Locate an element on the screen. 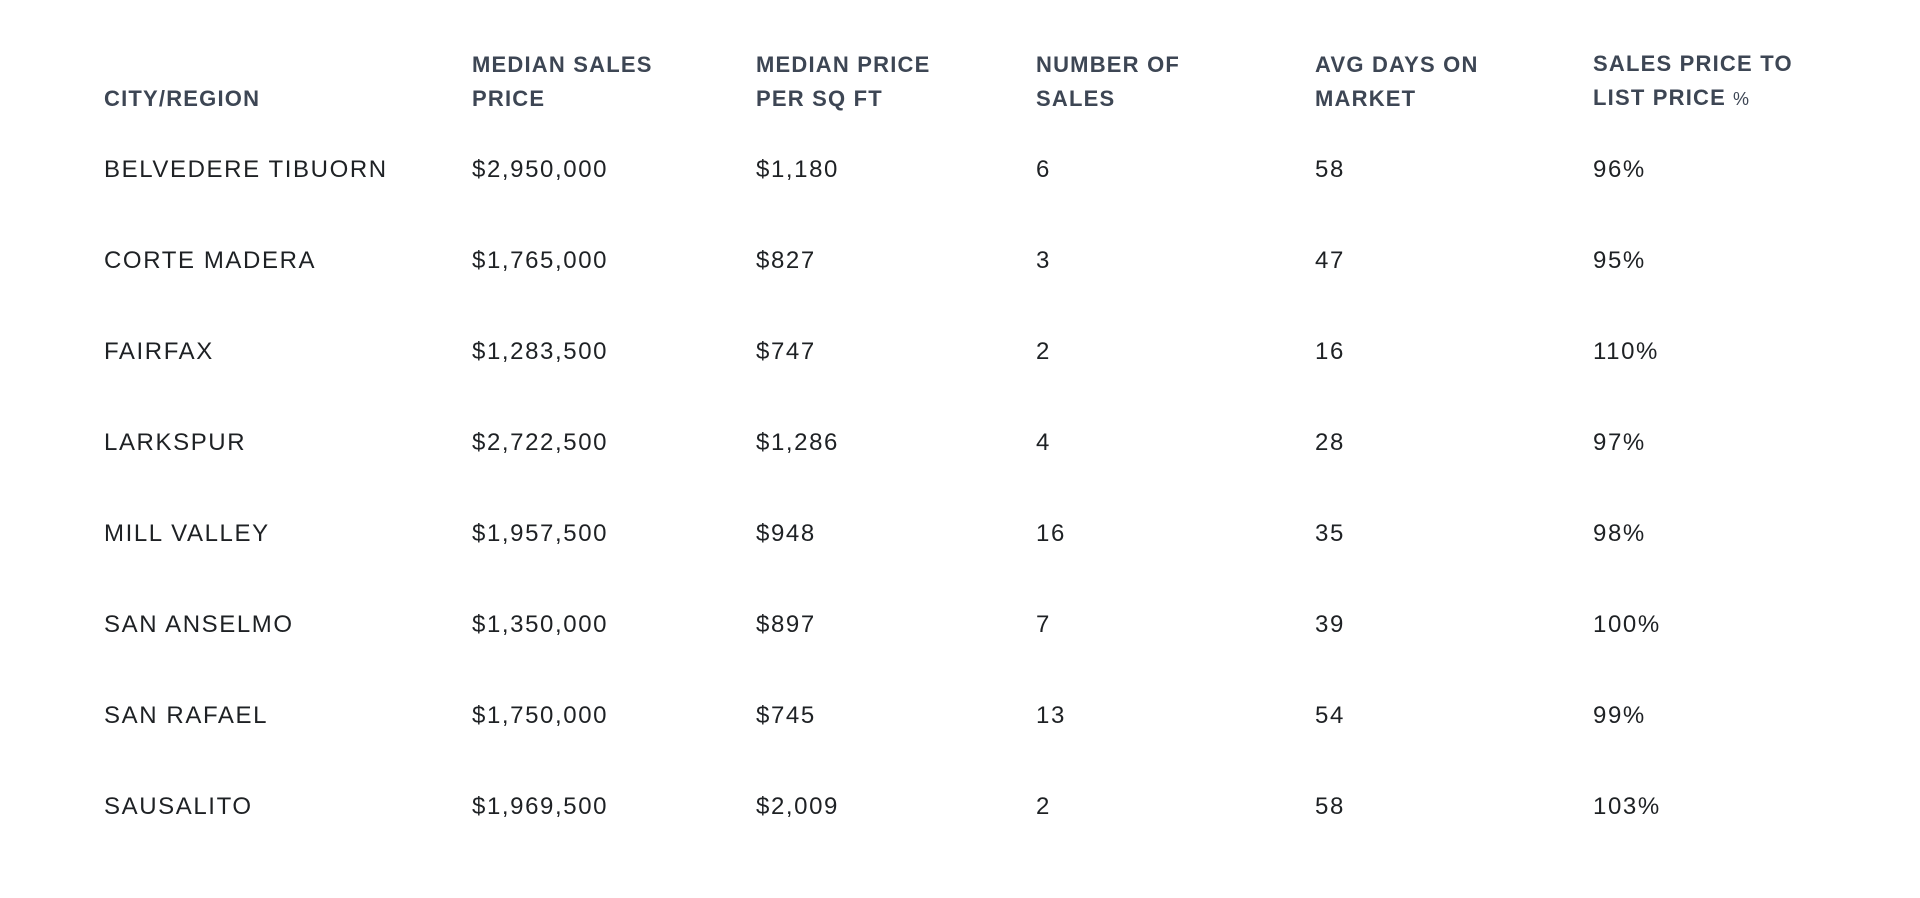 The height and width of the screenshot is (898, 1920). cell-city: SAN RAFAEL is located at coordinates (186, 715).